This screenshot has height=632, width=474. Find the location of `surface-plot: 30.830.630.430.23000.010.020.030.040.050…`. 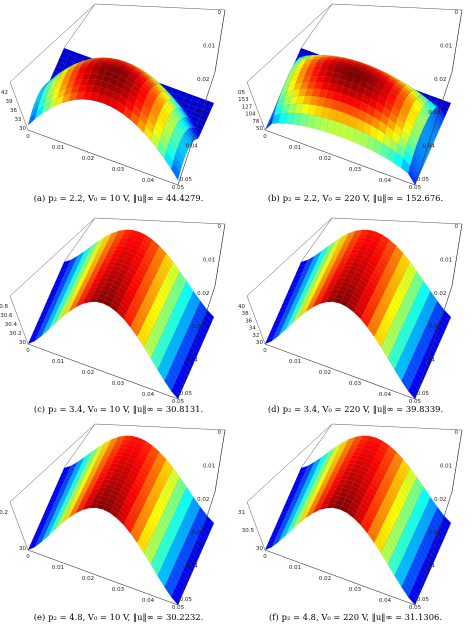

surface-plot: 30.830.630.430.23000.010.020.030.040.050… is located at coordinates (113, 310).